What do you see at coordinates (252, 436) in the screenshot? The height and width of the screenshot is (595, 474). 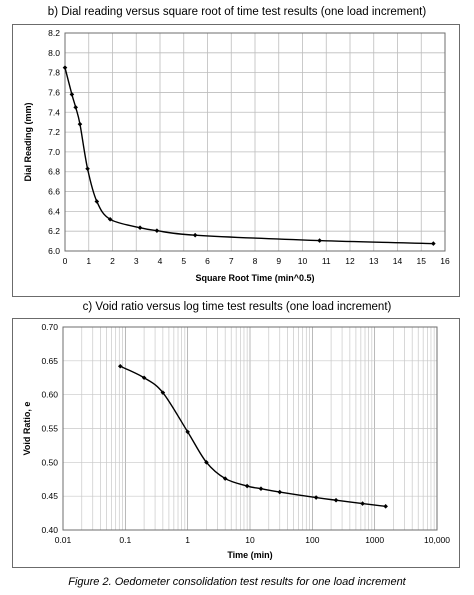 I see `series-line` at bounding box center [252, 436].